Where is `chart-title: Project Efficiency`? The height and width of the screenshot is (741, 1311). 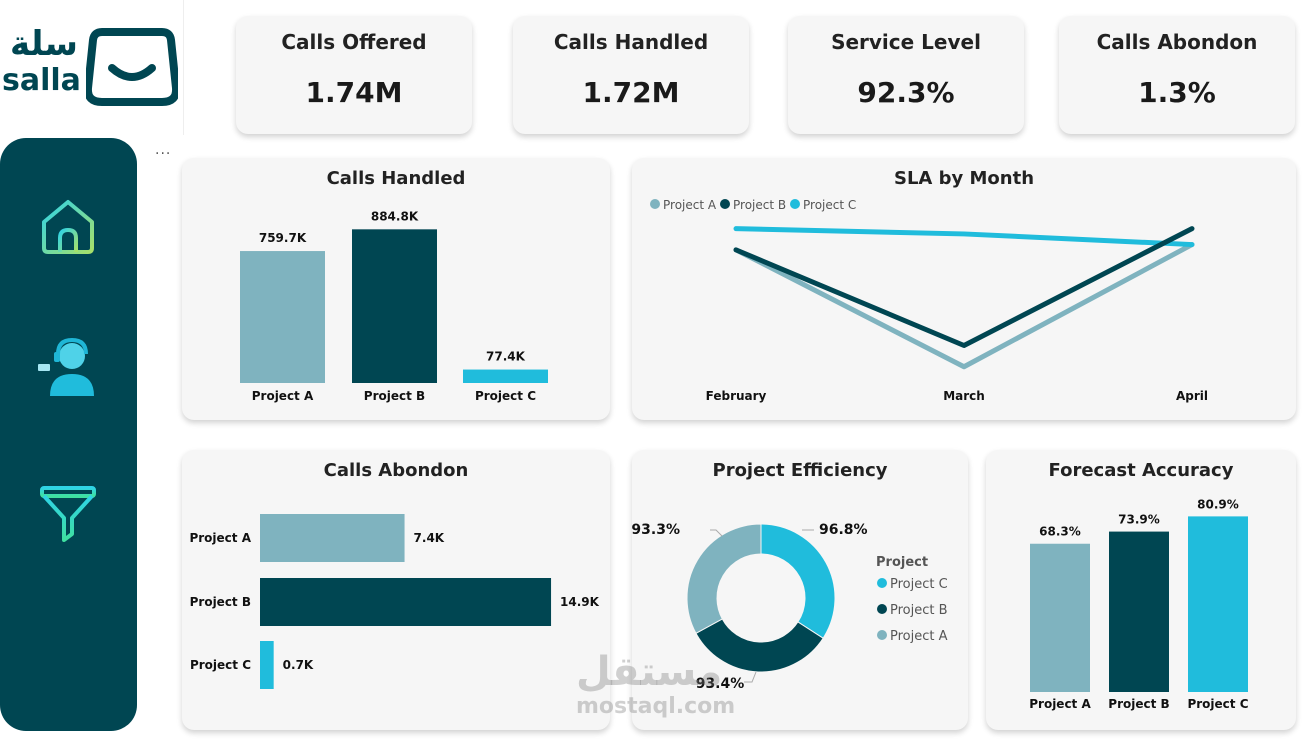 chart-title: Project Efficiency is located at coordinates (800, 470).